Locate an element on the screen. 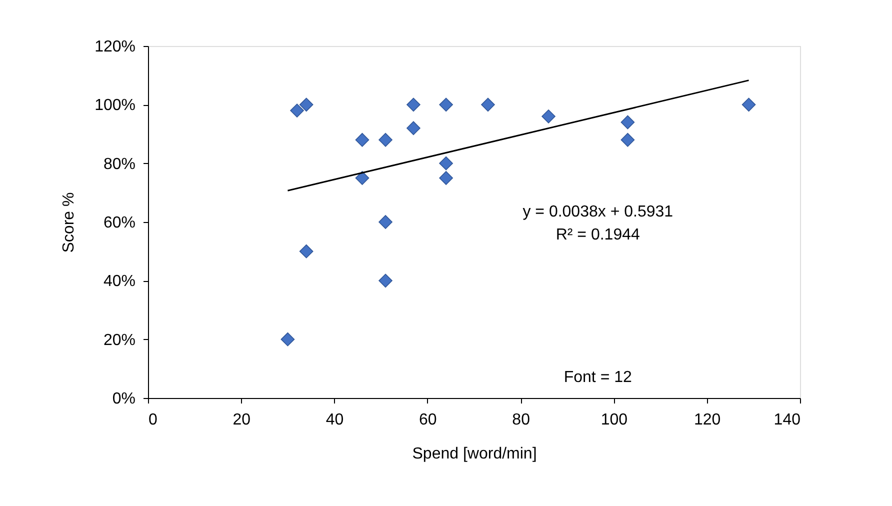  annotation: y = 0.0038x + 0.5931 is located at coordinates (598, 211).